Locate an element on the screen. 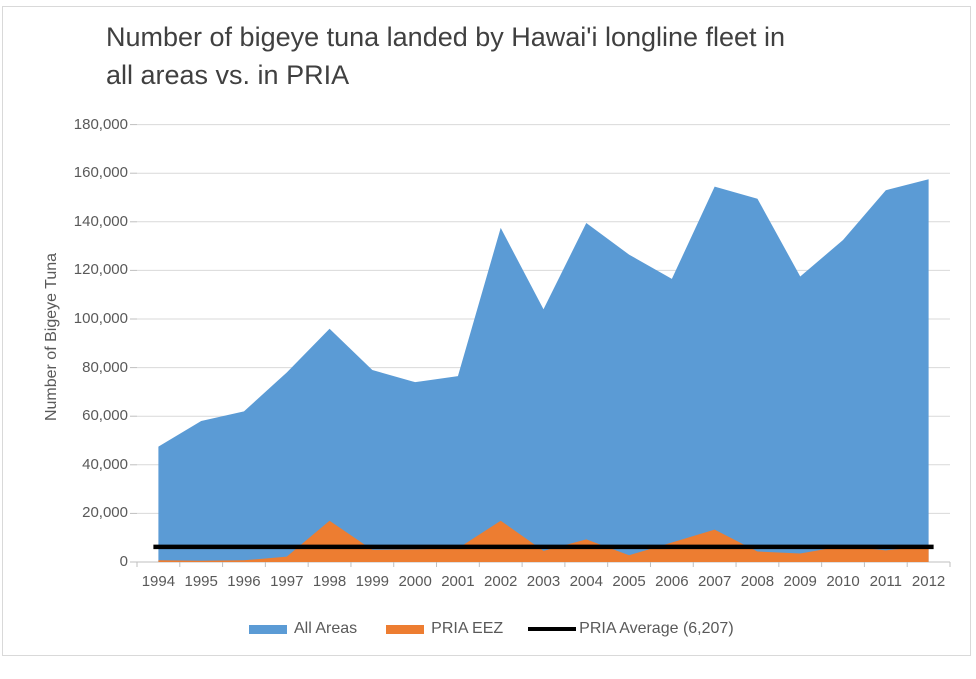 This screenshot has width=976, height=679. x-axis-tick-label: 1998 is located at coordinates (329, 581).